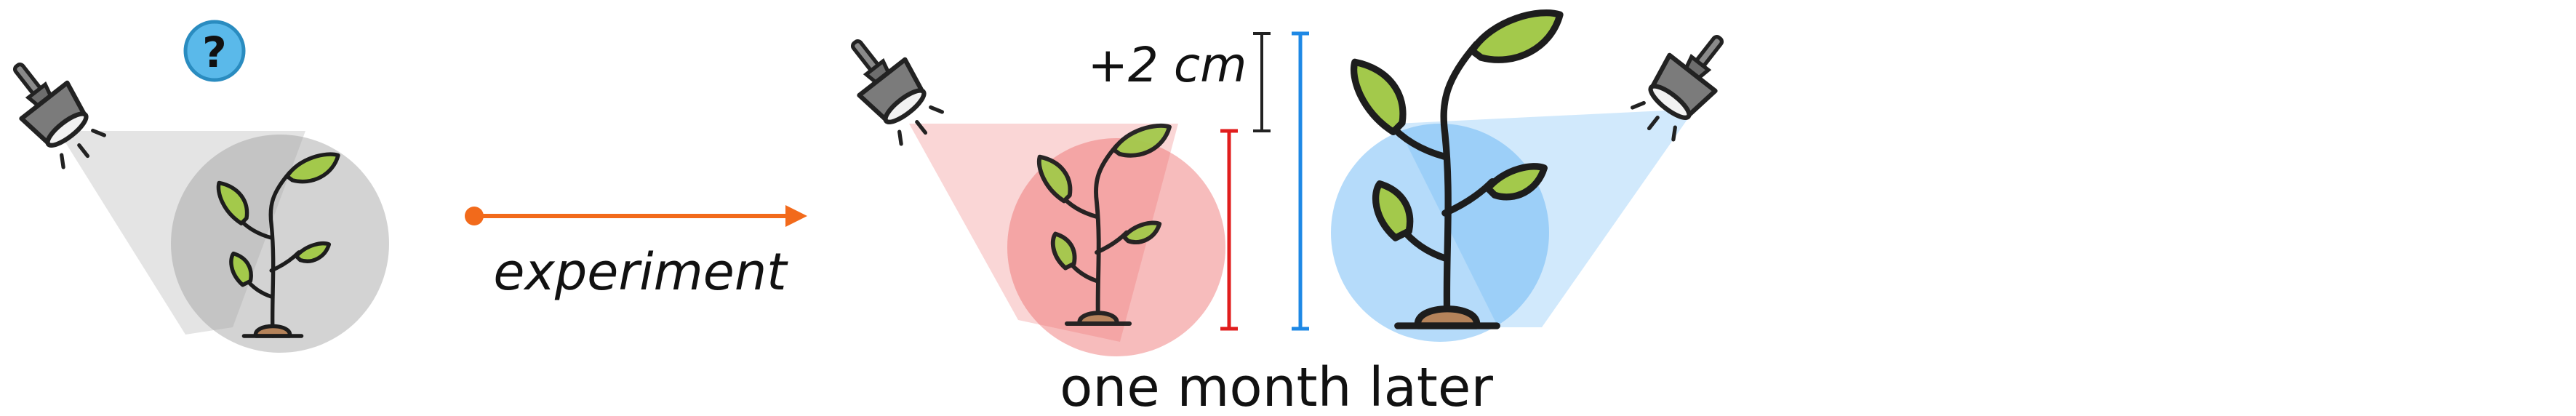 This screenshot has height=416, width=2576. I want to click on neutral-light-pool, so click(280, 244).